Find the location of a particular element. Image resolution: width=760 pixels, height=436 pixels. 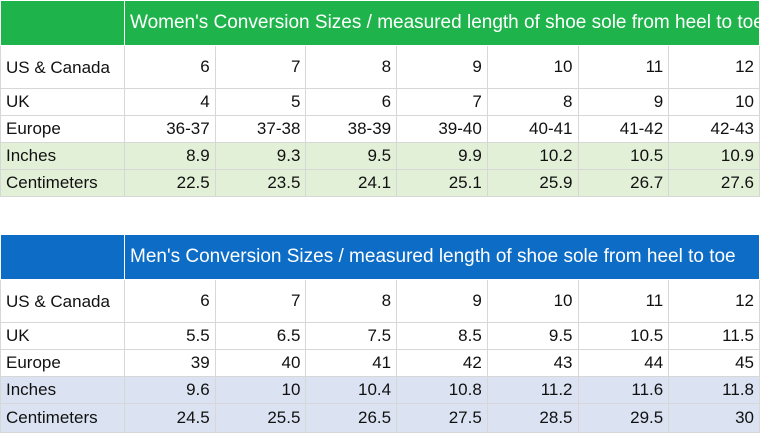

cell: 9.9 is located at coordinates (442, 156).